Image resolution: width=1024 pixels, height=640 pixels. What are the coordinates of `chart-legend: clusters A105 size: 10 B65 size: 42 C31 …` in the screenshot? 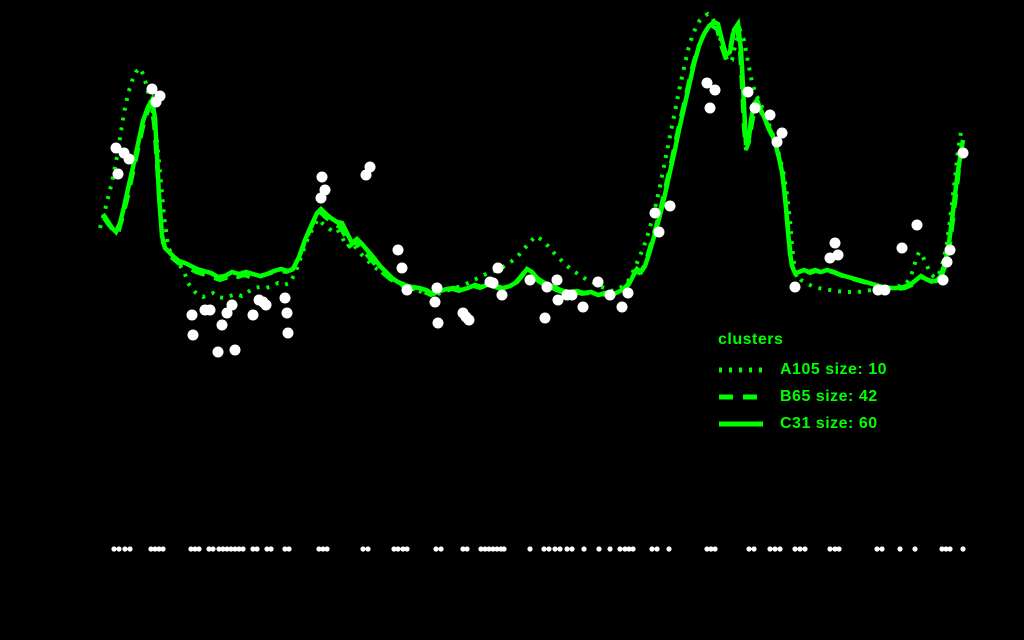 It's located at (801, 384).